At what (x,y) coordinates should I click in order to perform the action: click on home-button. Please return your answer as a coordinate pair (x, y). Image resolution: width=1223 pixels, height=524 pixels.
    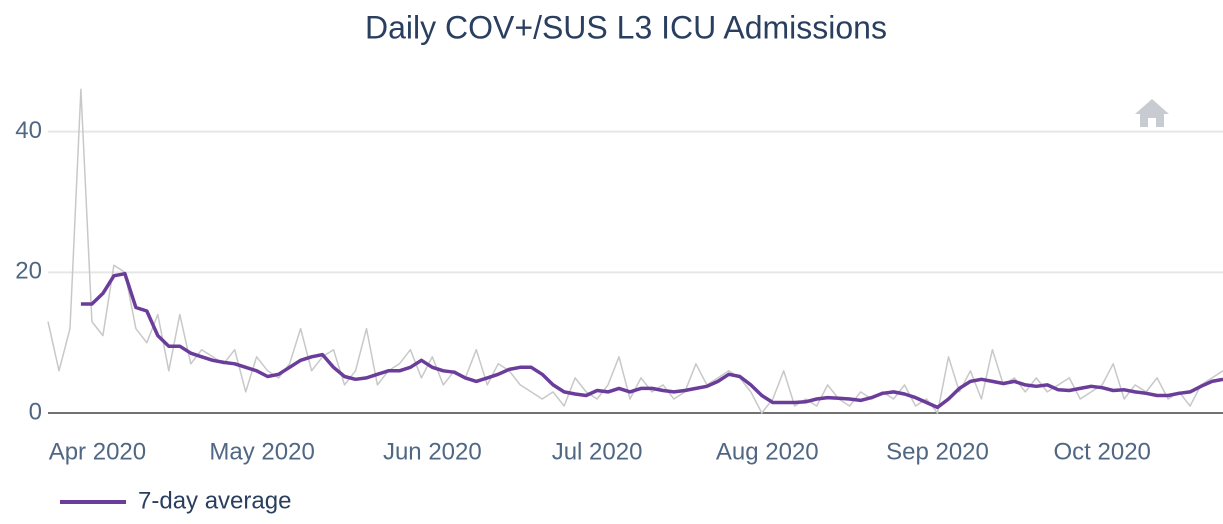
    Looking at the image, I should click on (1152, 113).